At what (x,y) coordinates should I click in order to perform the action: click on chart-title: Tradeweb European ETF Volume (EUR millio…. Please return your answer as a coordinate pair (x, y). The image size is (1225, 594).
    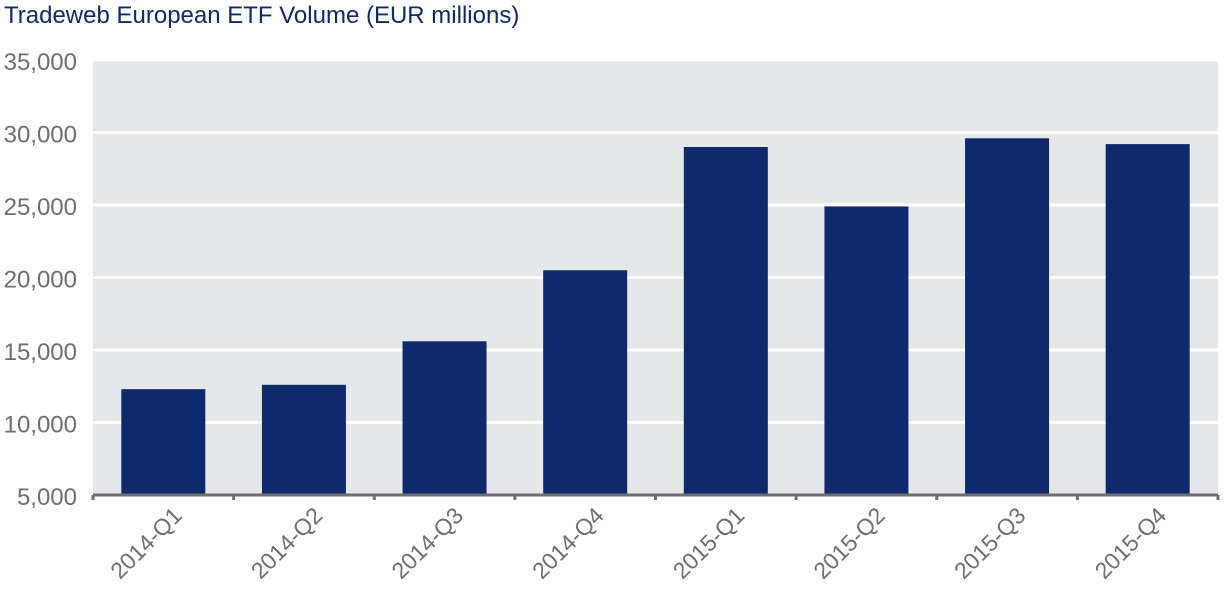
    Looking at the image, I should click on (262, 15).